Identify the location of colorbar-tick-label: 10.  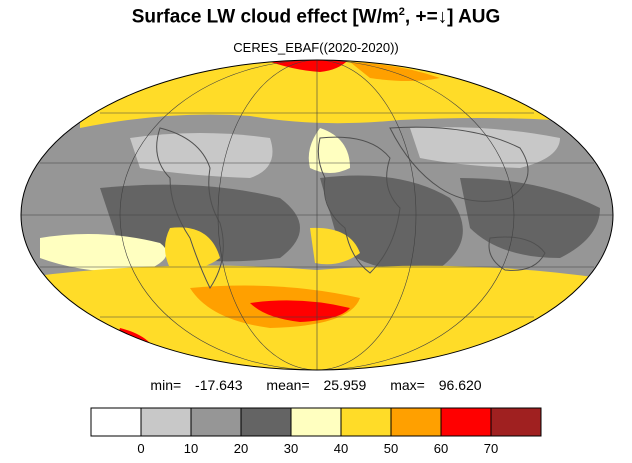
(191, 448).